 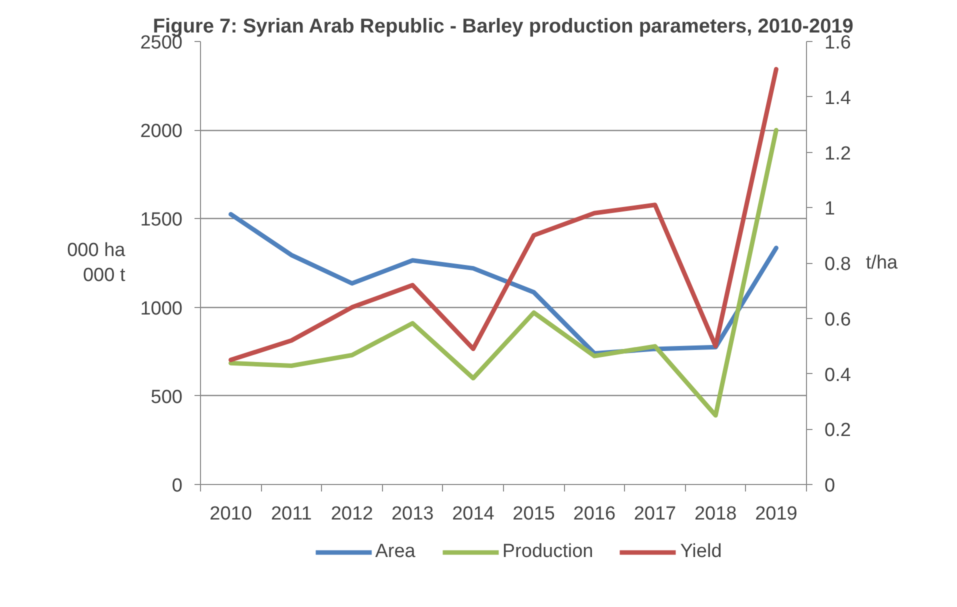 I want to click on x-tick-label: 2019, so click(x=776, y=514).